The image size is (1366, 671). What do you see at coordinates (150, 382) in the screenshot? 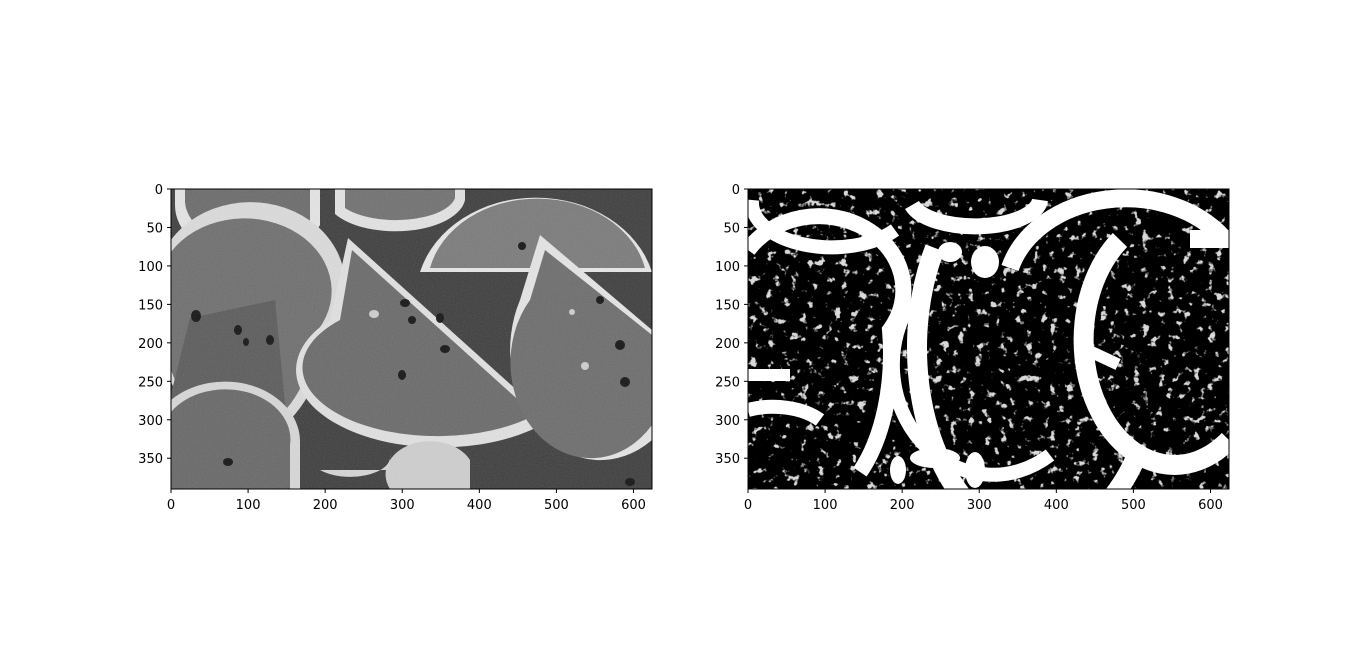
I see `left-y-tick-label: 250` at bounding box center [150, 382].